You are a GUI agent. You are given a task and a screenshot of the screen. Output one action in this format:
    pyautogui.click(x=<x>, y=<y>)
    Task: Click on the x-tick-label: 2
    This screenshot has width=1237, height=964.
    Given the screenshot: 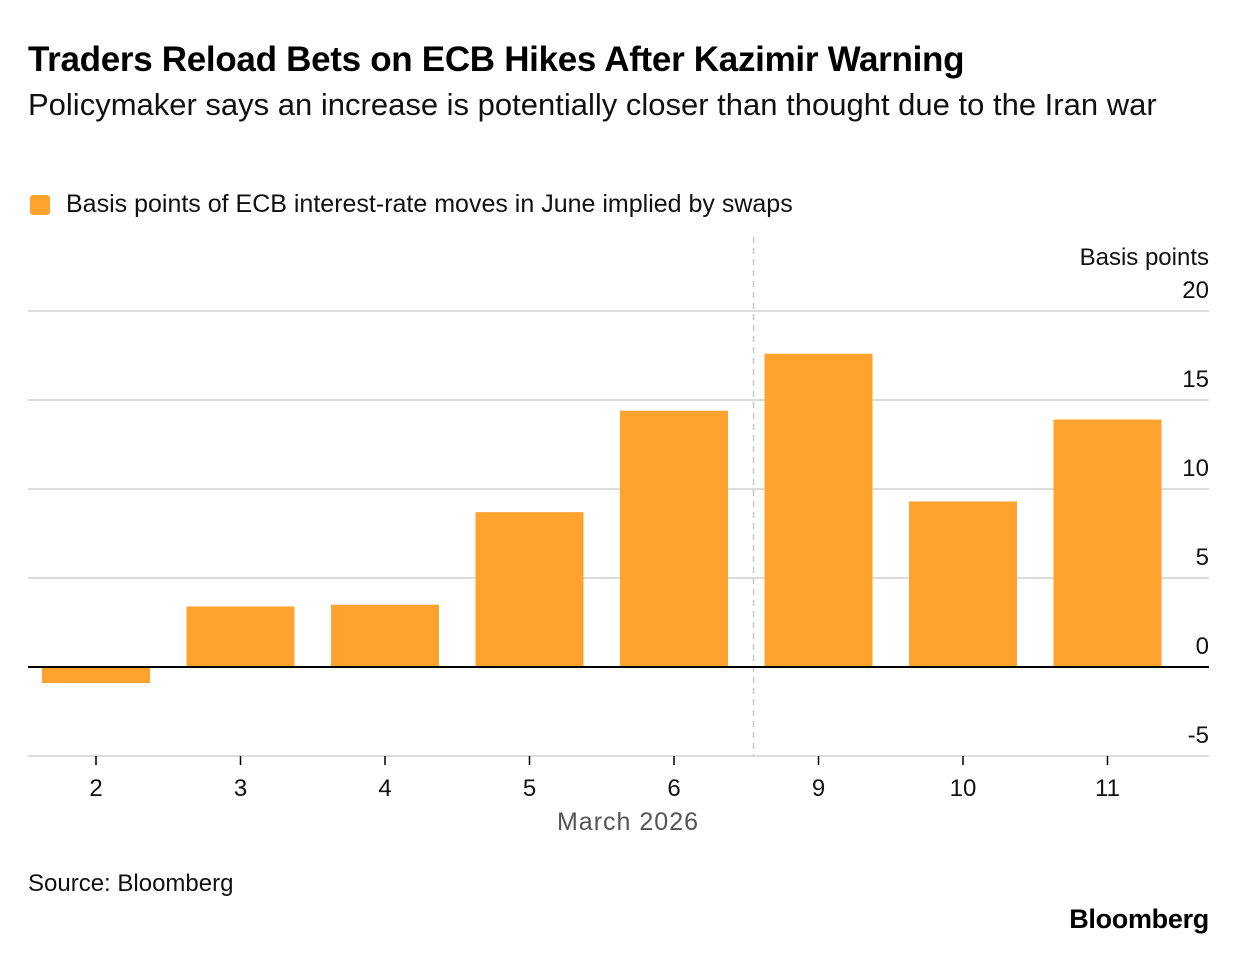 What is the action you would take?
    pyautogui.click(x=95, y=788)
    